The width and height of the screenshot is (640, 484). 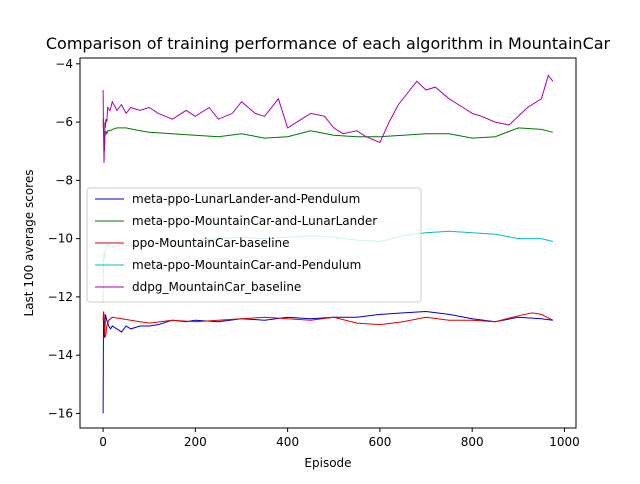 What do you see at coordinates (379, 442) in the screenshot?
I see `x-tick-label: 600` at bounding box center [379, 442].